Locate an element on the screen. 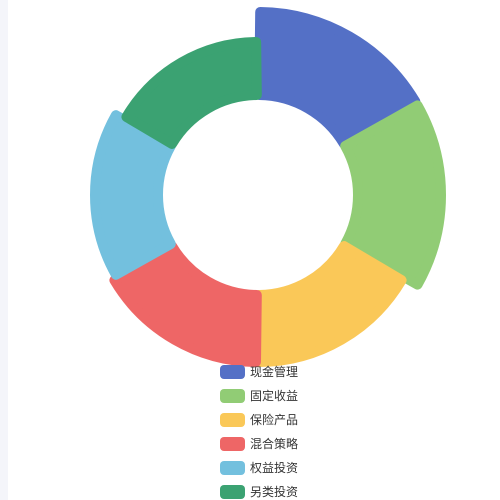  chart-legend: 现金管理 固定收益 保险产品 混合策略 权益投资 另类投资 is located at coordinates (259, 430).